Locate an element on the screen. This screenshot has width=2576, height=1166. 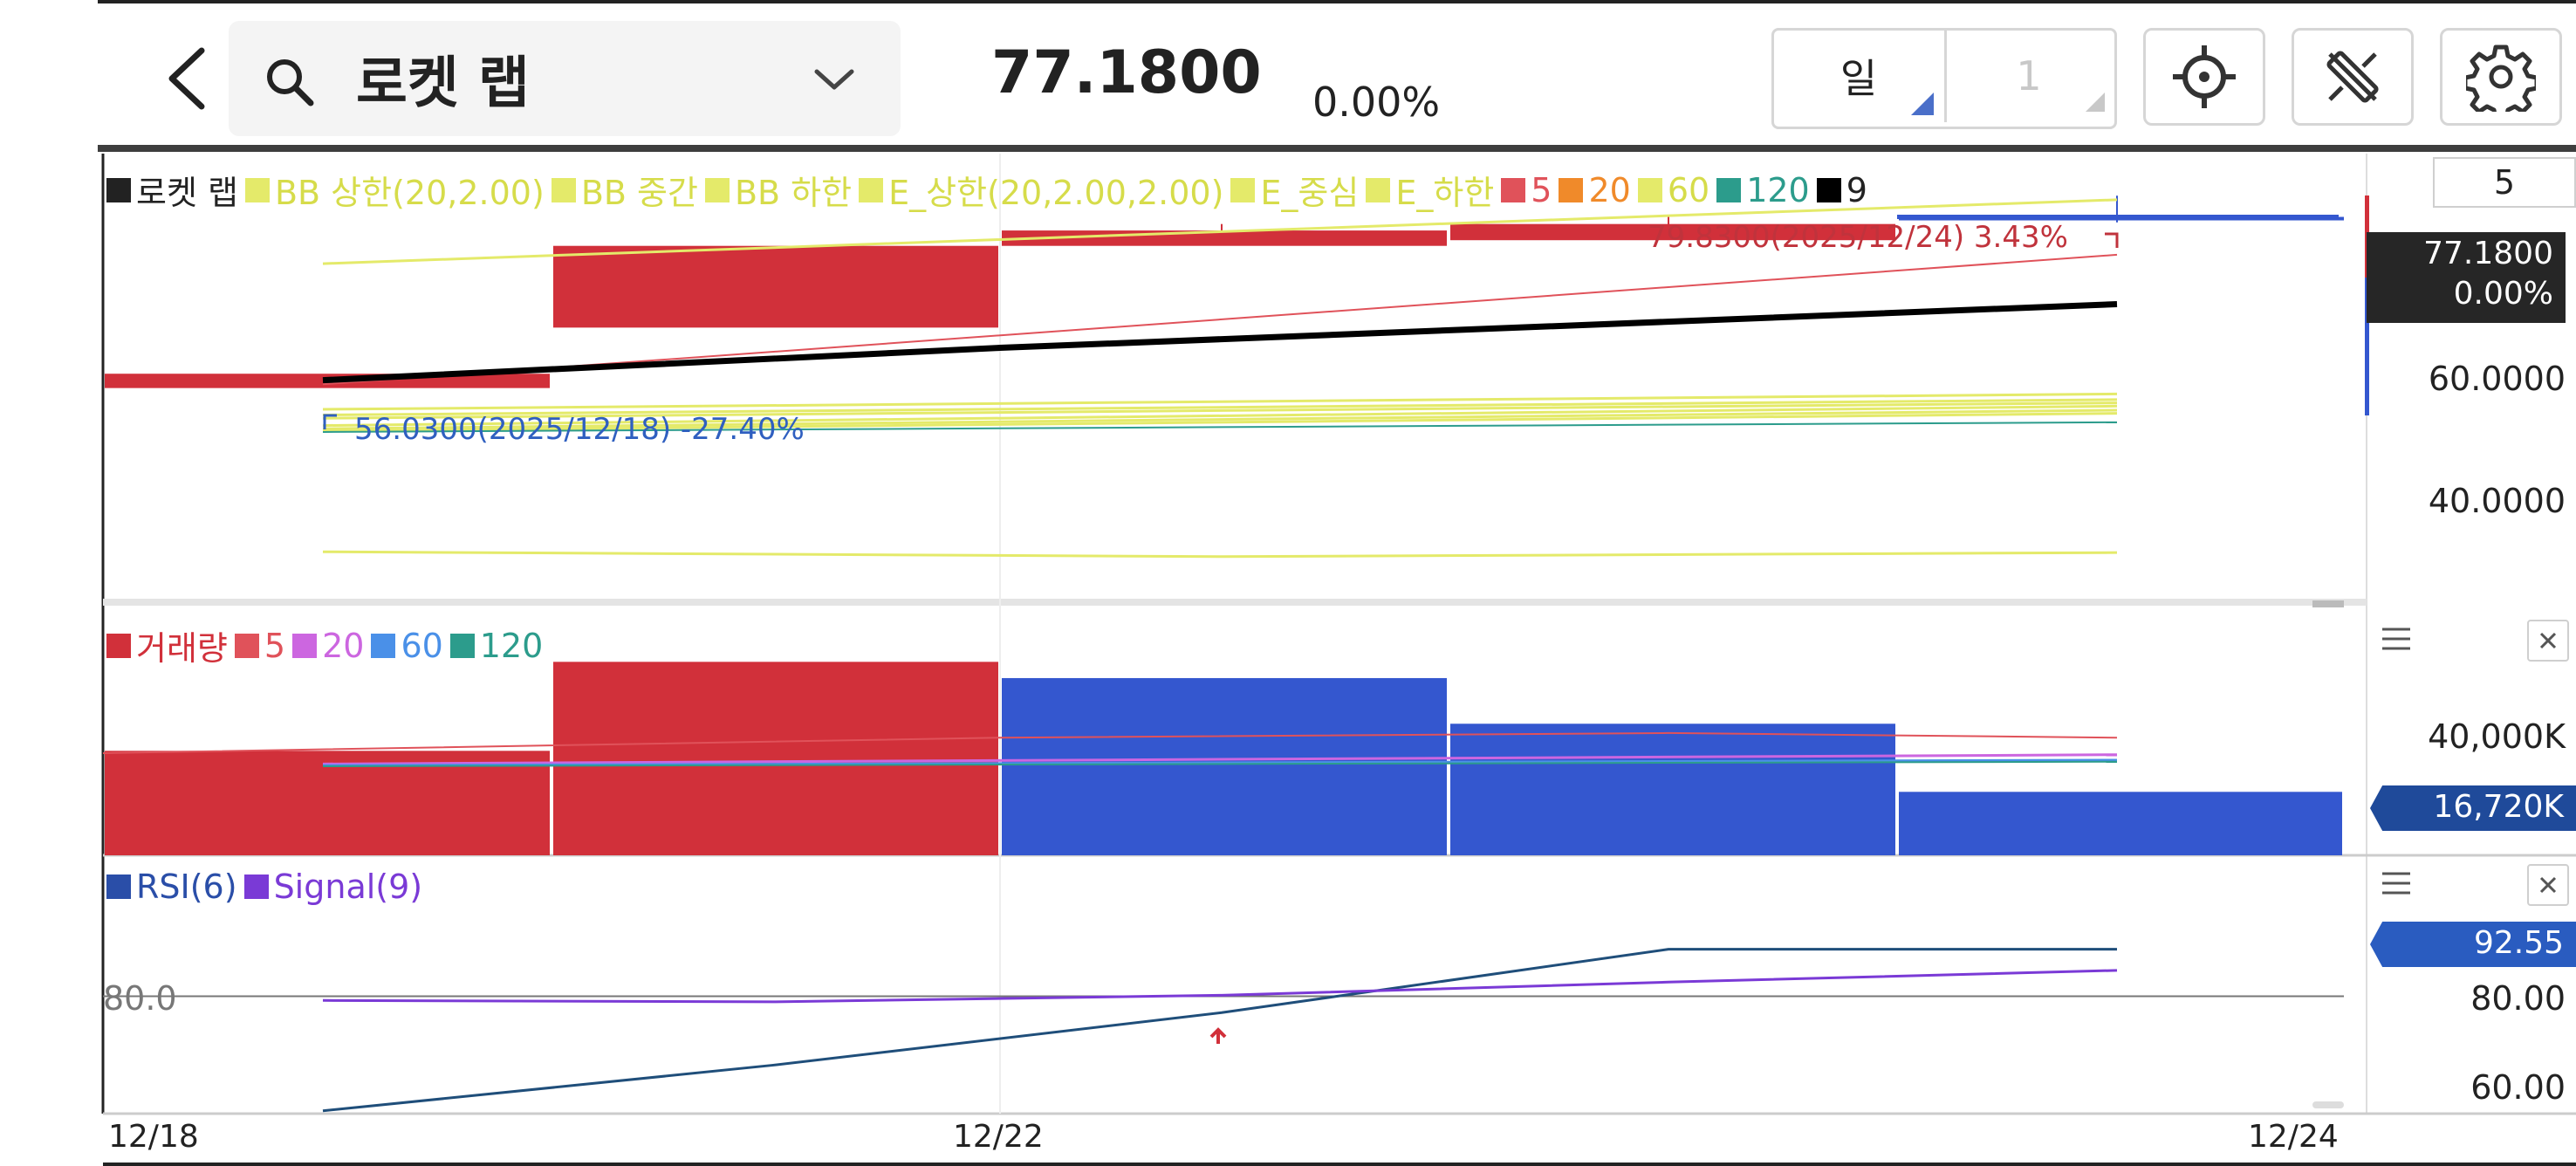
rsi-level-label: 80.0 is located at coordinates (140, 998).